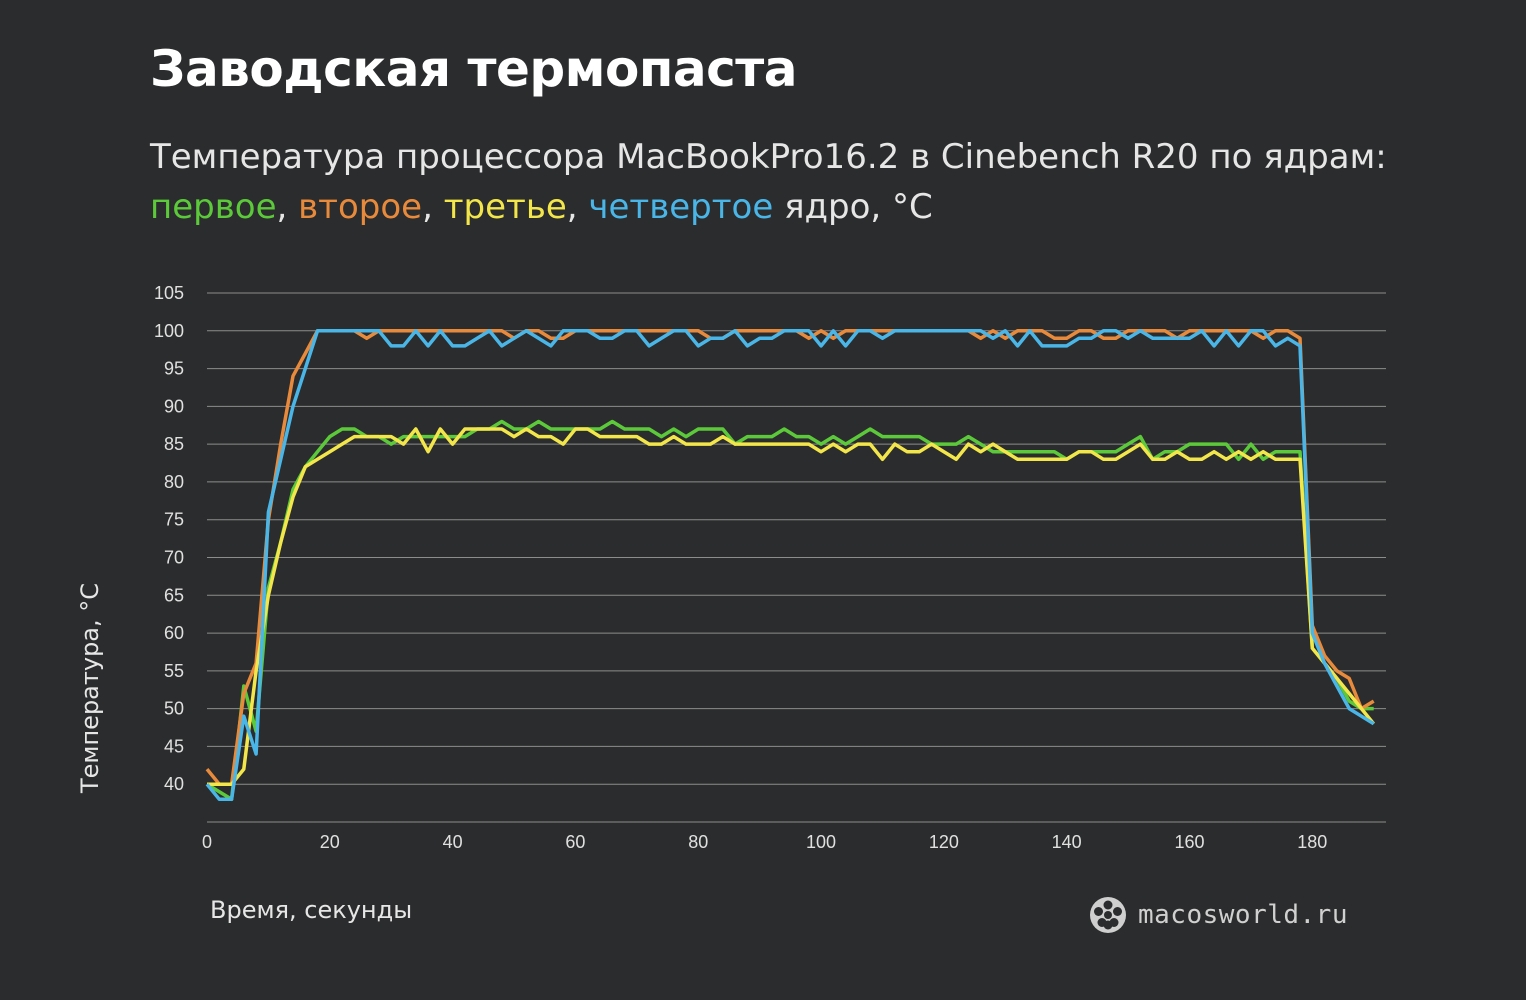 This screenshot has height=1000, width=1526. I want to click on legend-core3: третье, so click(505, 207).